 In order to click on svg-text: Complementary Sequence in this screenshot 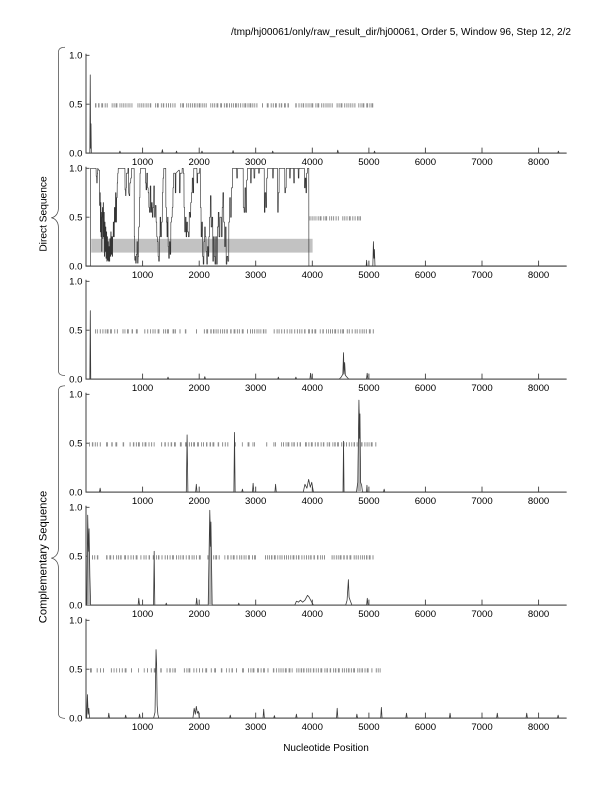, I will do `click(44, 557)`.